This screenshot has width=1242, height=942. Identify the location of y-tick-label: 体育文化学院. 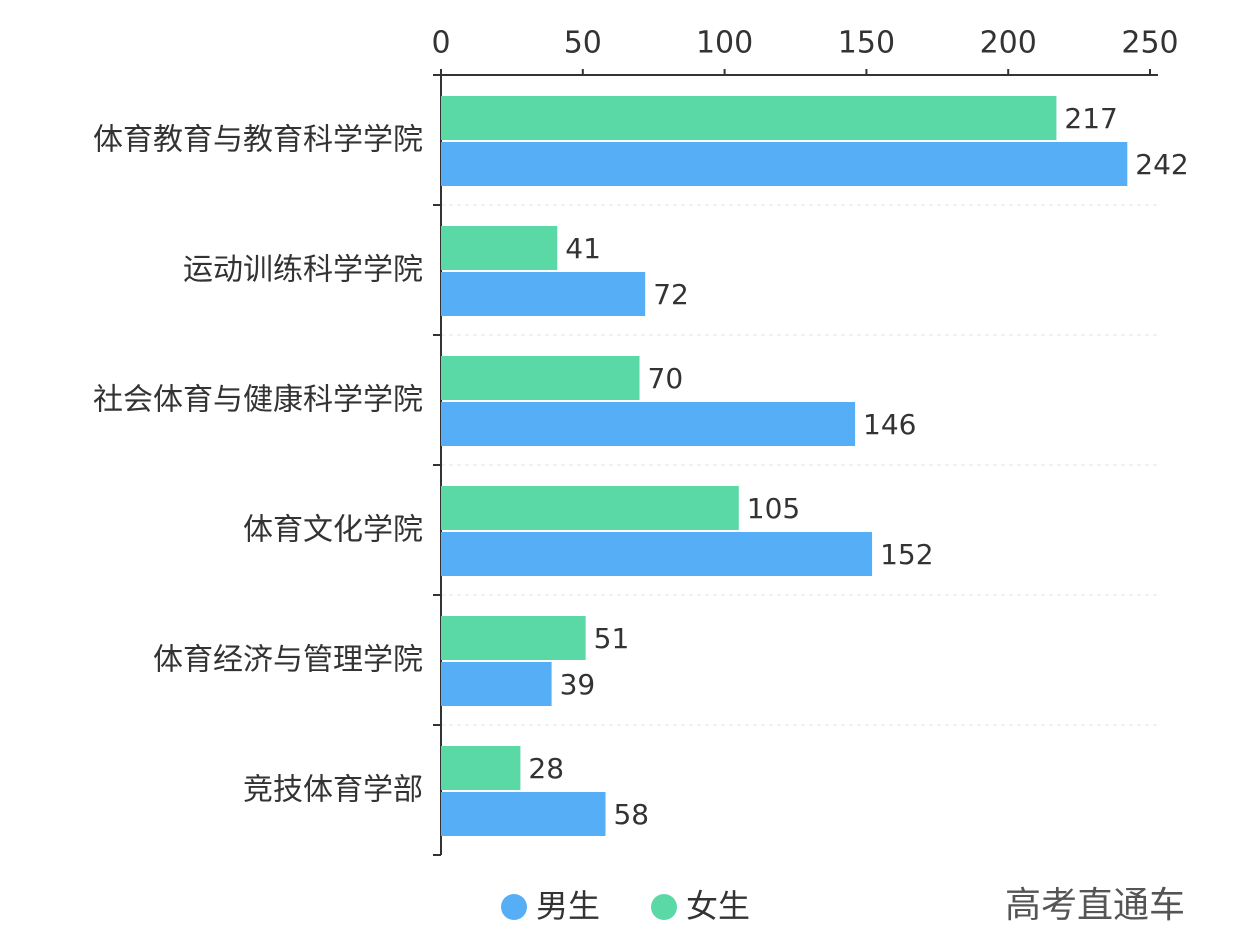
(333, 530).